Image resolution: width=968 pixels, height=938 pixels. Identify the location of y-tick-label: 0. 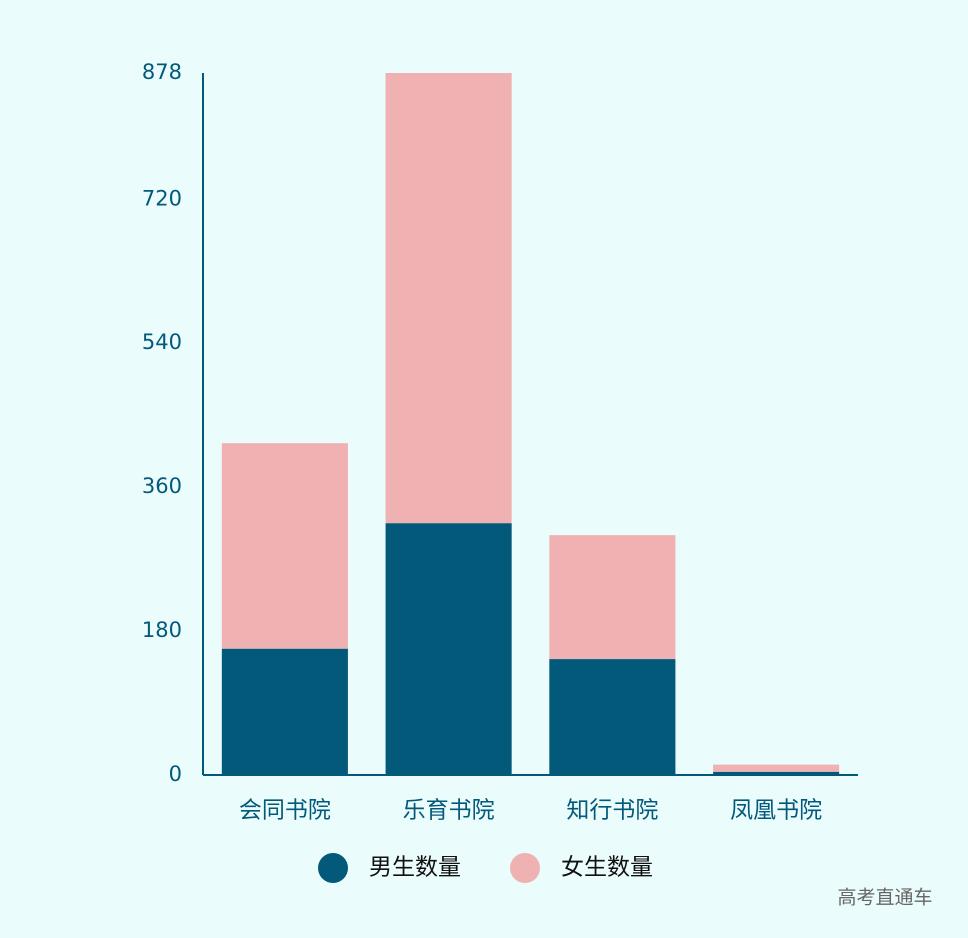
(175, 774).